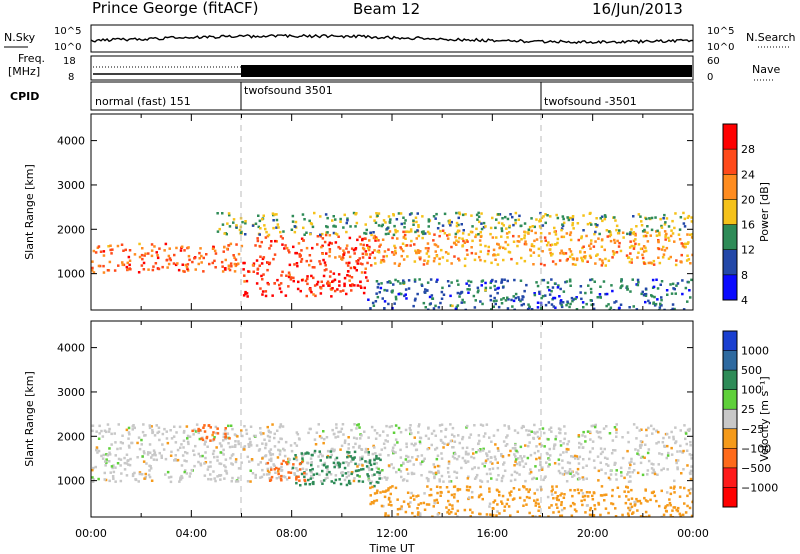 Image resolution: width=800 pixels, height=554 pixels. Describe the element at coordinates (744, 275) in the screenshot. I see `colorbar-tick-label: 8` at that location.